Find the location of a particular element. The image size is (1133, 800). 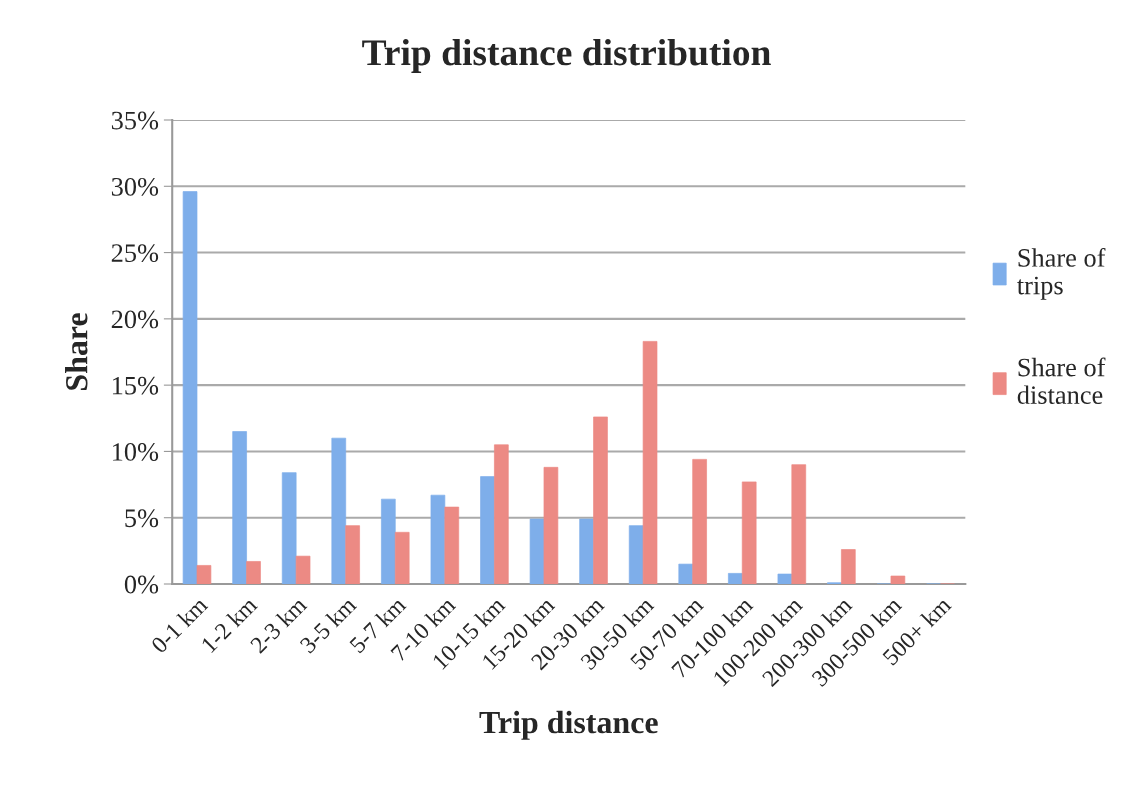

chart-title: Trip distance distribution is located at coordinates (566, 56).